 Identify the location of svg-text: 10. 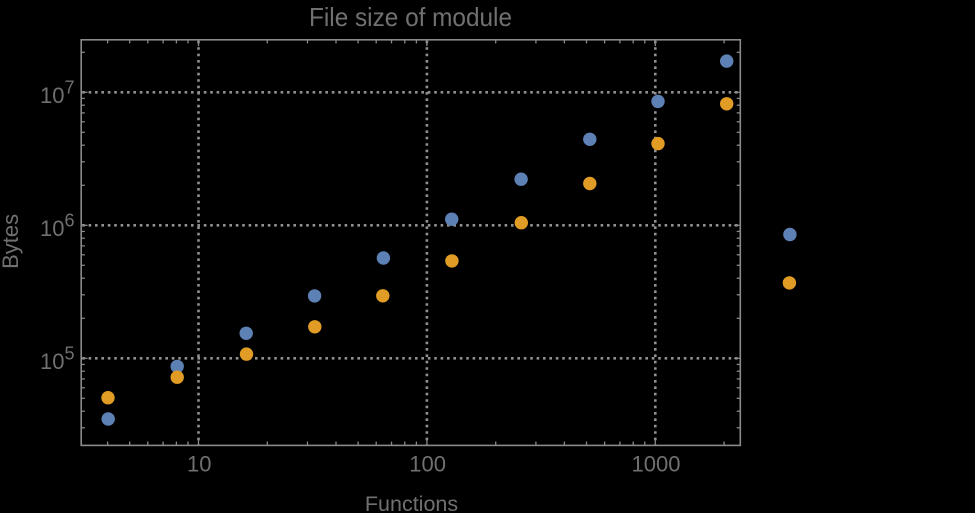
(199, 464).